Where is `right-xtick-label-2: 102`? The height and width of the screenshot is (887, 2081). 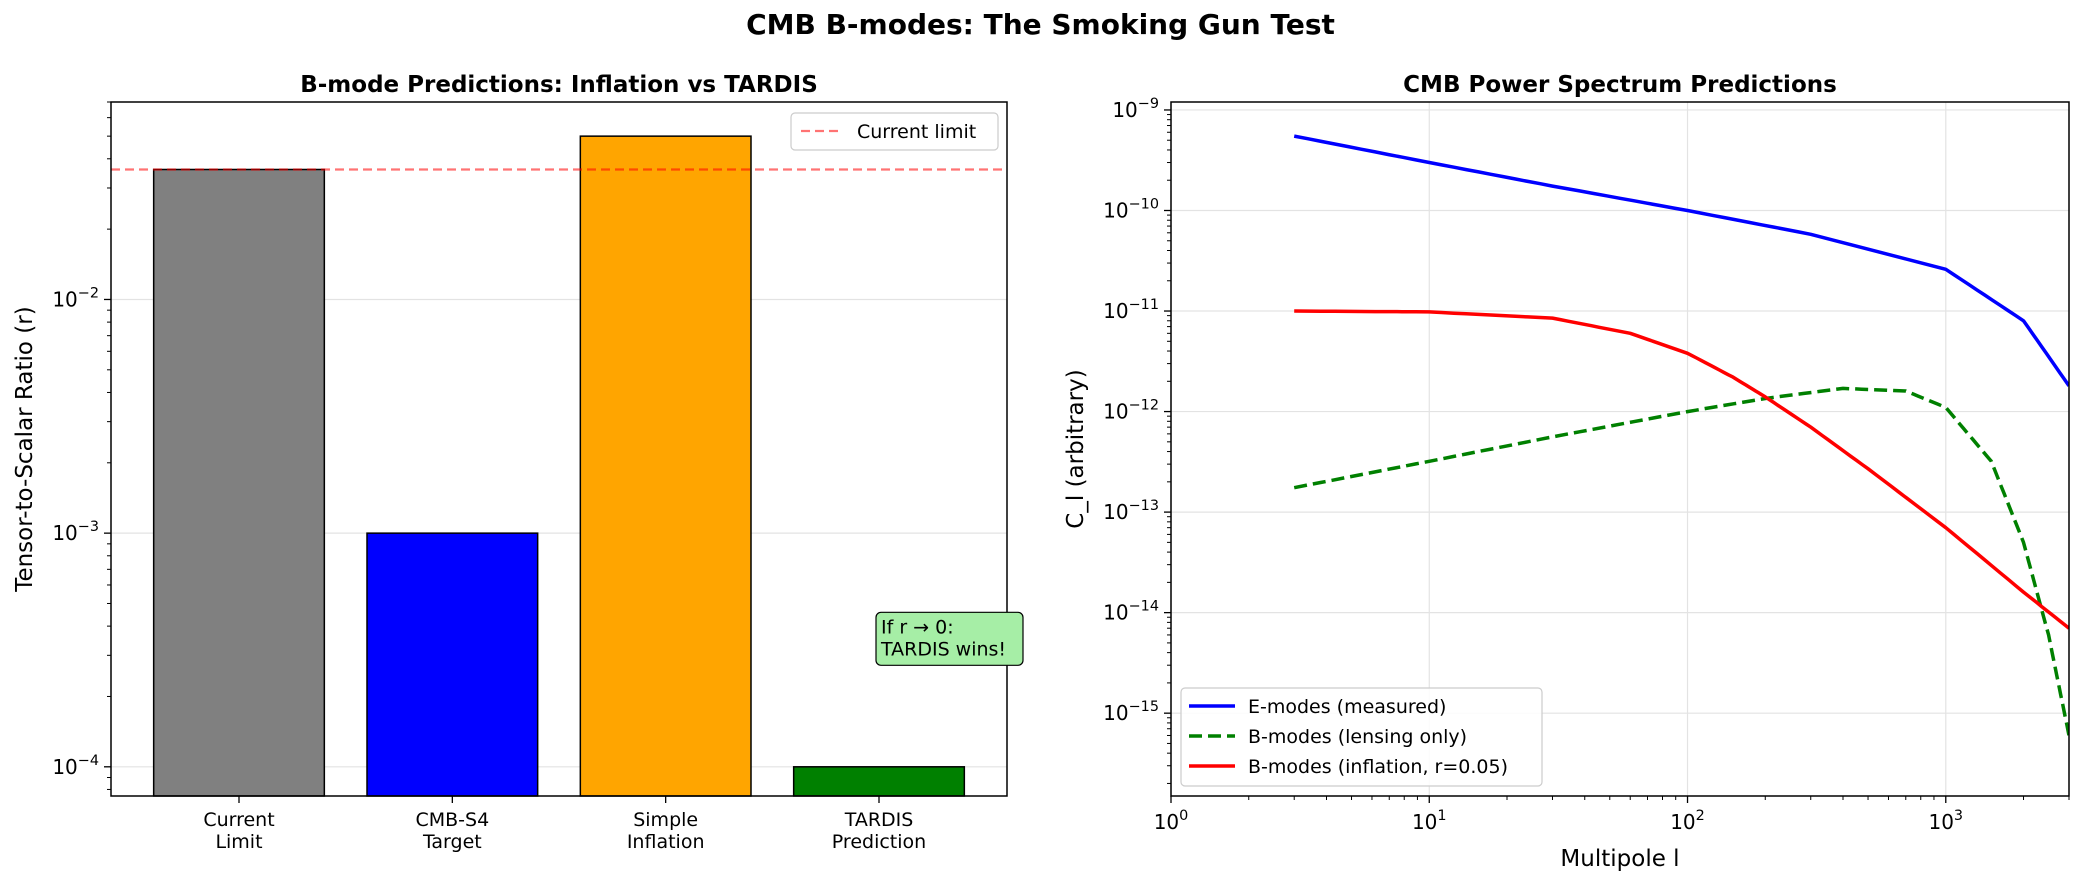
right-xtick-label-2: 102 is located at coordinates (1687, 821).